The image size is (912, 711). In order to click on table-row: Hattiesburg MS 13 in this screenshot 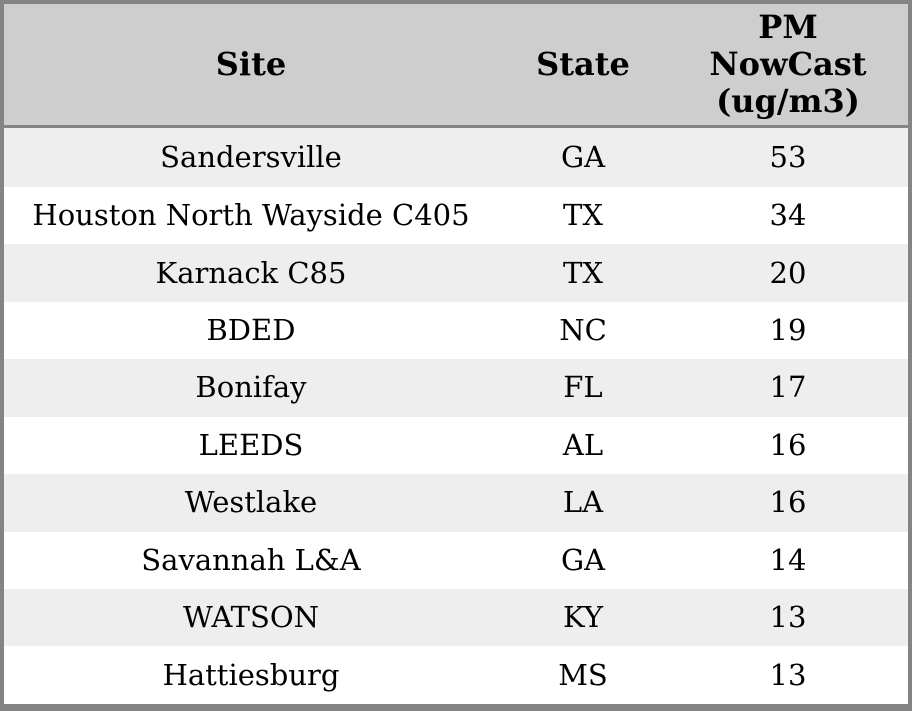, I will do `click(456, 675)`.